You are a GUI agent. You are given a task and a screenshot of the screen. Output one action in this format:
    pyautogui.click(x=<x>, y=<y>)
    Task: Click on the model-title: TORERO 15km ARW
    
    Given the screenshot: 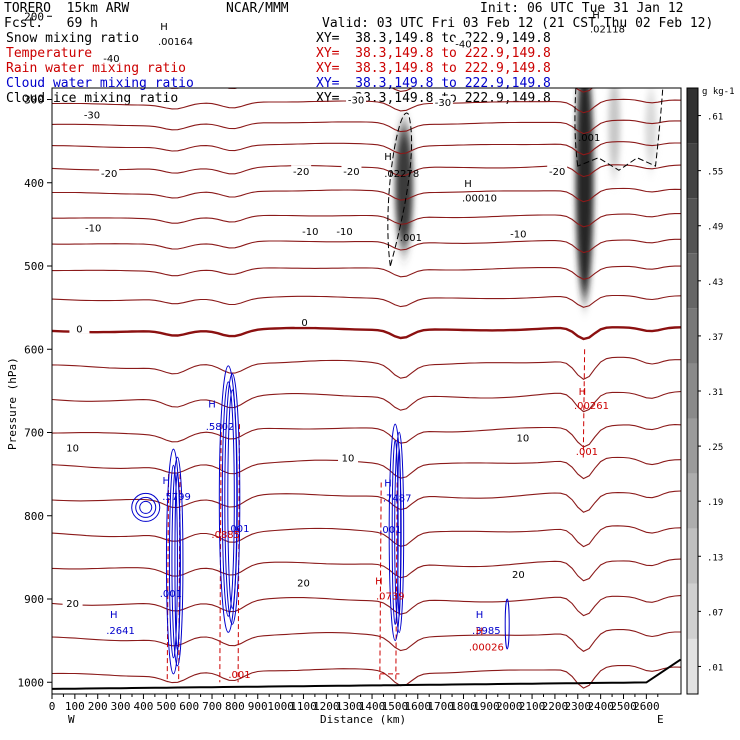 What is the action you would take?
    pyautogui.click(x=67, y=8)
    